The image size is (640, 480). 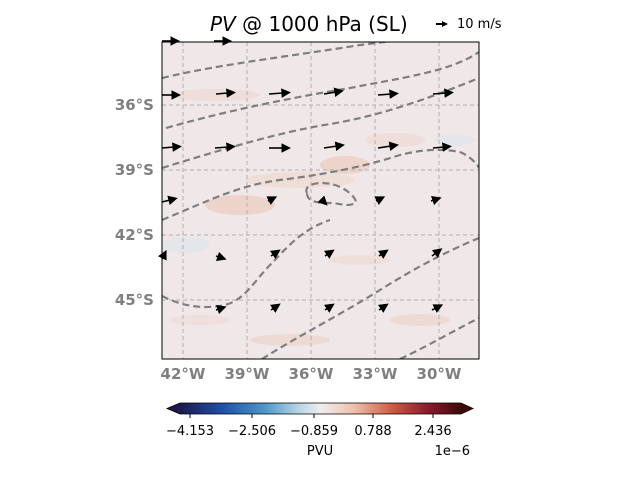 What do you see at coordinates (247, 374) in the screenshot?
I see `lon-label-39w: 39°W` at bounding box center [247, 374].